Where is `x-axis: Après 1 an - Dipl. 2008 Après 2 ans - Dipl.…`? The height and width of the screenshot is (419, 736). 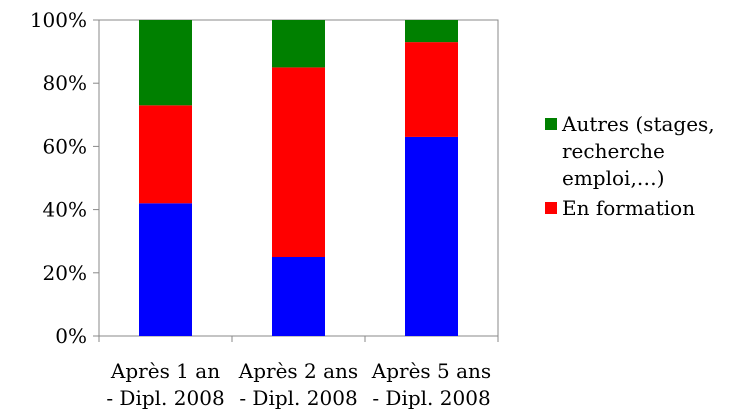 x-axis: Après 1 an - Dipl. 2008 Après 2 ans - Dipl.… is located at coordinates (298, 373).